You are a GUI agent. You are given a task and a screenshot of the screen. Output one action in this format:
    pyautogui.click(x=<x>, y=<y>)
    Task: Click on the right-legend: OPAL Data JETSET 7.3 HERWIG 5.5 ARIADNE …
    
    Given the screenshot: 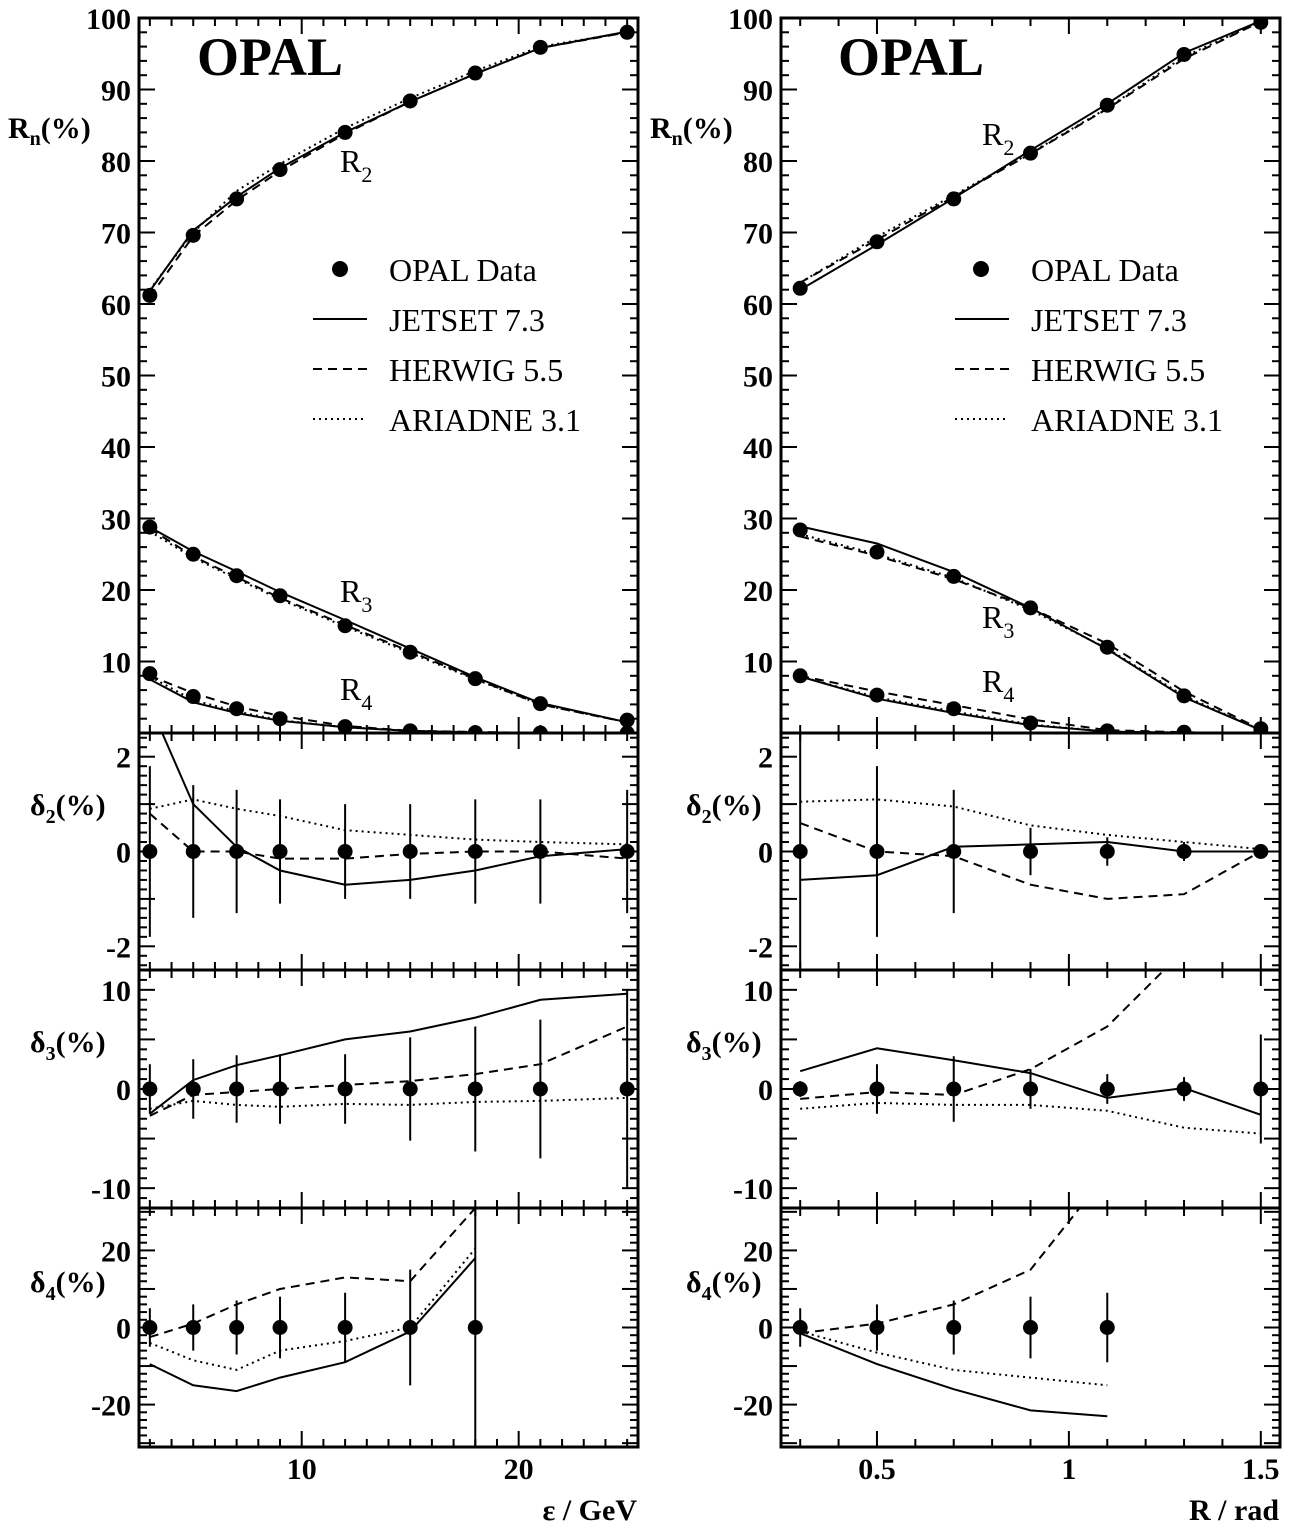 What is the action you would take?
    pyautogui.click(x=1089, y=345)
    